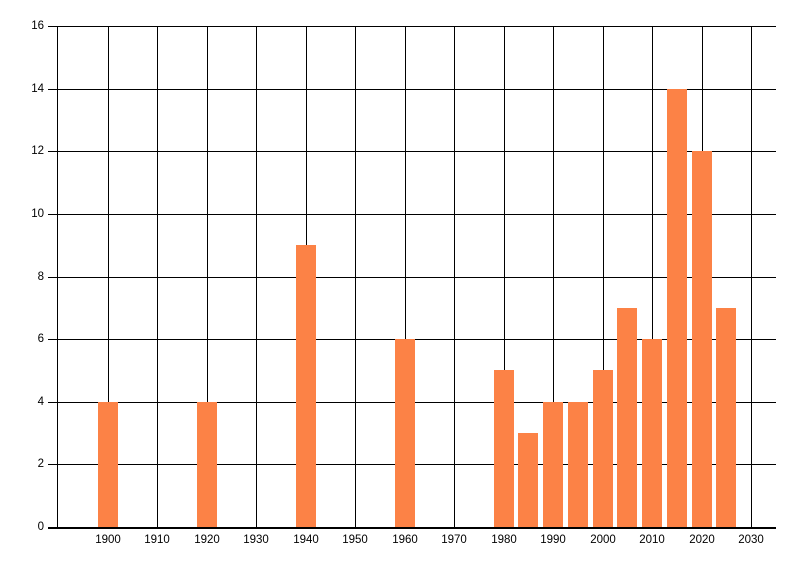 Image resolution: width=800 pixels, height=576 pixels. I want to click on y-axis-label: 10, so click(37, 214).